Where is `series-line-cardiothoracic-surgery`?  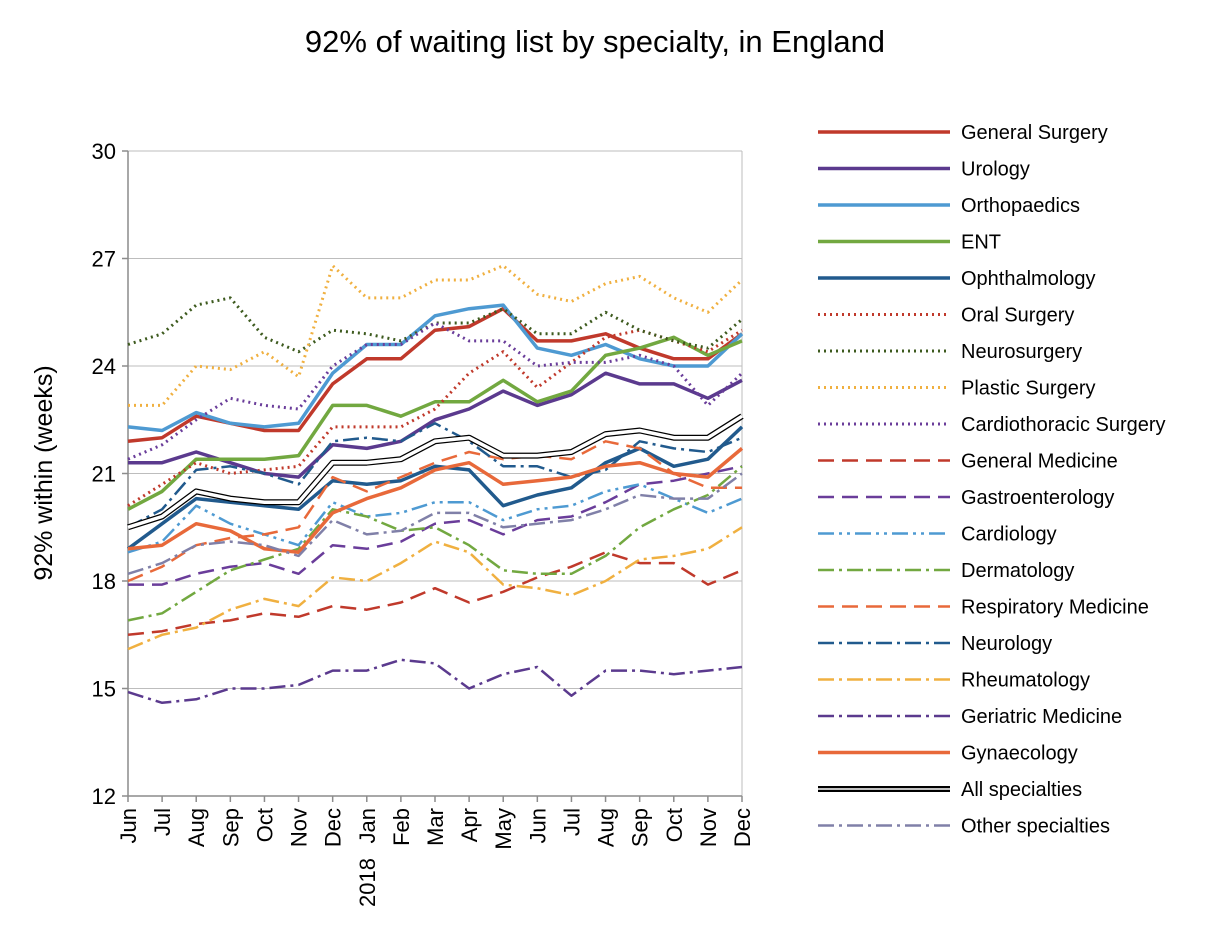
series-line-cardiothoracic-surgery is located at coordinates (435, 391).